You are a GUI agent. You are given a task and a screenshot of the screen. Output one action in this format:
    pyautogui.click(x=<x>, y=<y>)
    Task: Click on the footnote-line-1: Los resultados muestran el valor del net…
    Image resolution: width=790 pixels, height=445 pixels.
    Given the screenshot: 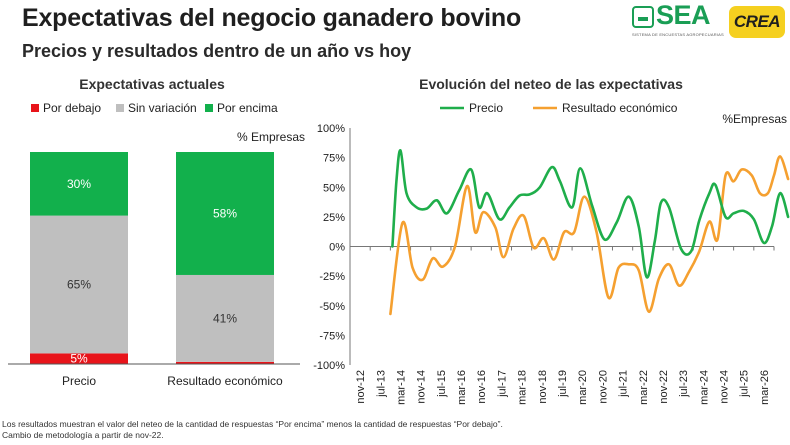 What is the action you would take?
    pyautogui.click(x=252, y=424)
    